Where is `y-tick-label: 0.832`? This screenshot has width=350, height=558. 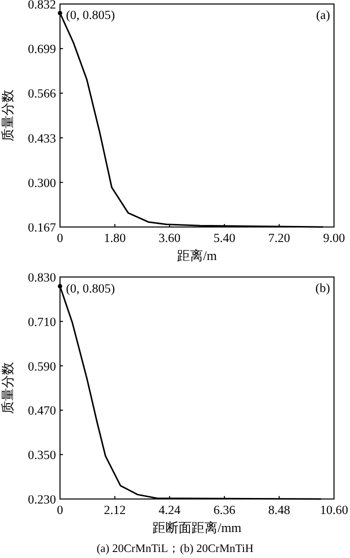
y-tick-label: 0.832 is located at coordinates (42, 6).